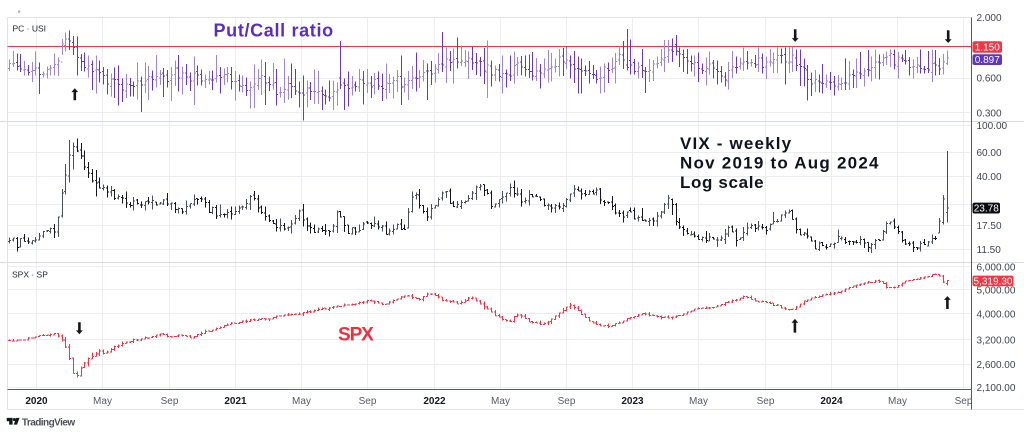 Image resolution: width=1024 pixels, height=434 pixels. I want to click on svg-text: 5,000.00, so click(996, 291).